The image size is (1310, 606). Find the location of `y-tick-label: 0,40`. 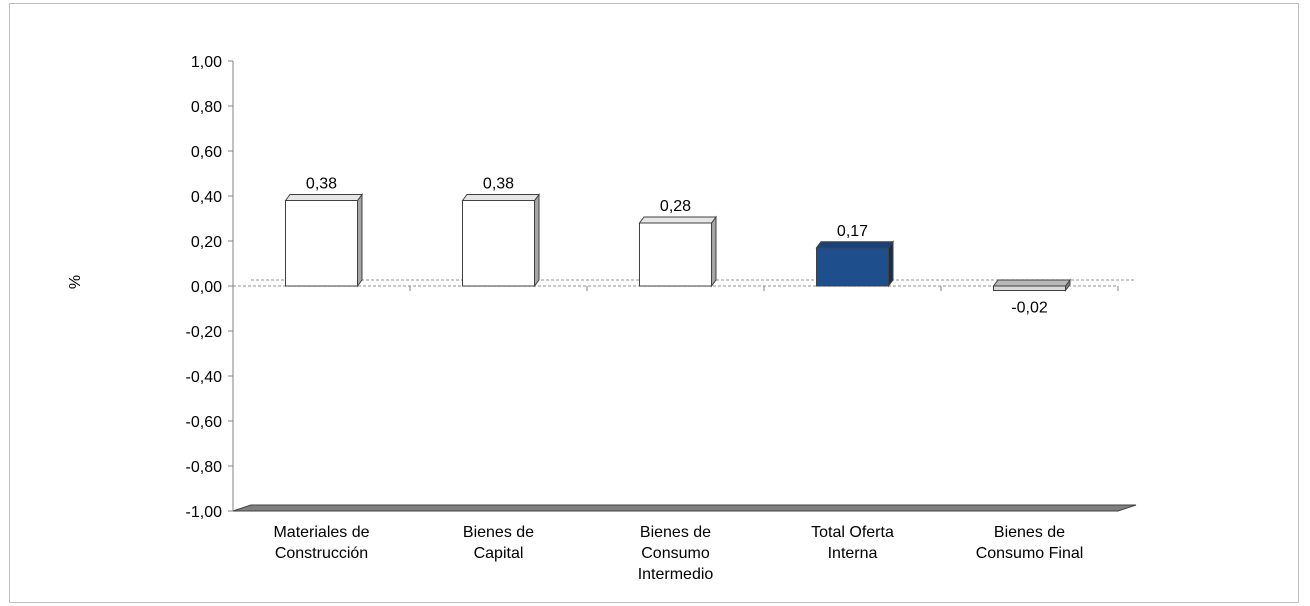

y-tick-label: 0,40 is located at coordinates (206, 197).